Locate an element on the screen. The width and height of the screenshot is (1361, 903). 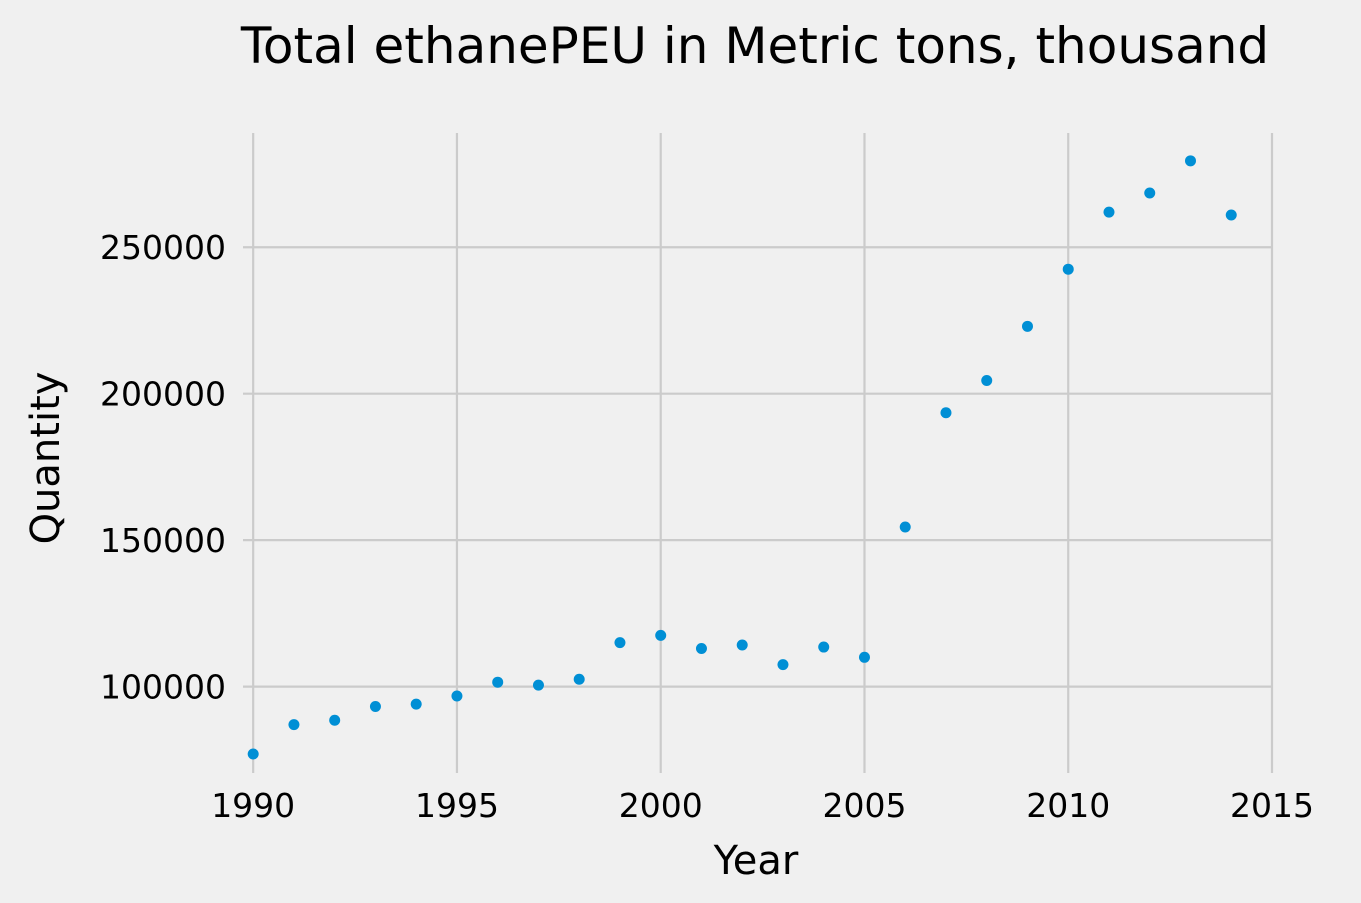
x-tick-label: 2000 is located at coordinates (661, 805).